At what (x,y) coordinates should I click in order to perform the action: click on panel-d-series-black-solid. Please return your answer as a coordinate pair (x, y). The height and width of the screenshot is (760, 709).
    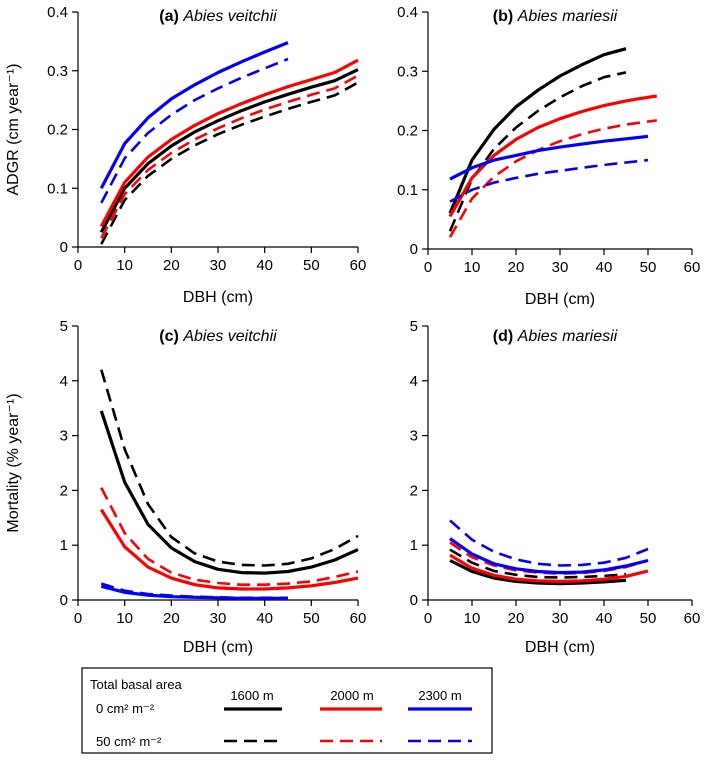
    Looking at the image, I should click on (538, 572).